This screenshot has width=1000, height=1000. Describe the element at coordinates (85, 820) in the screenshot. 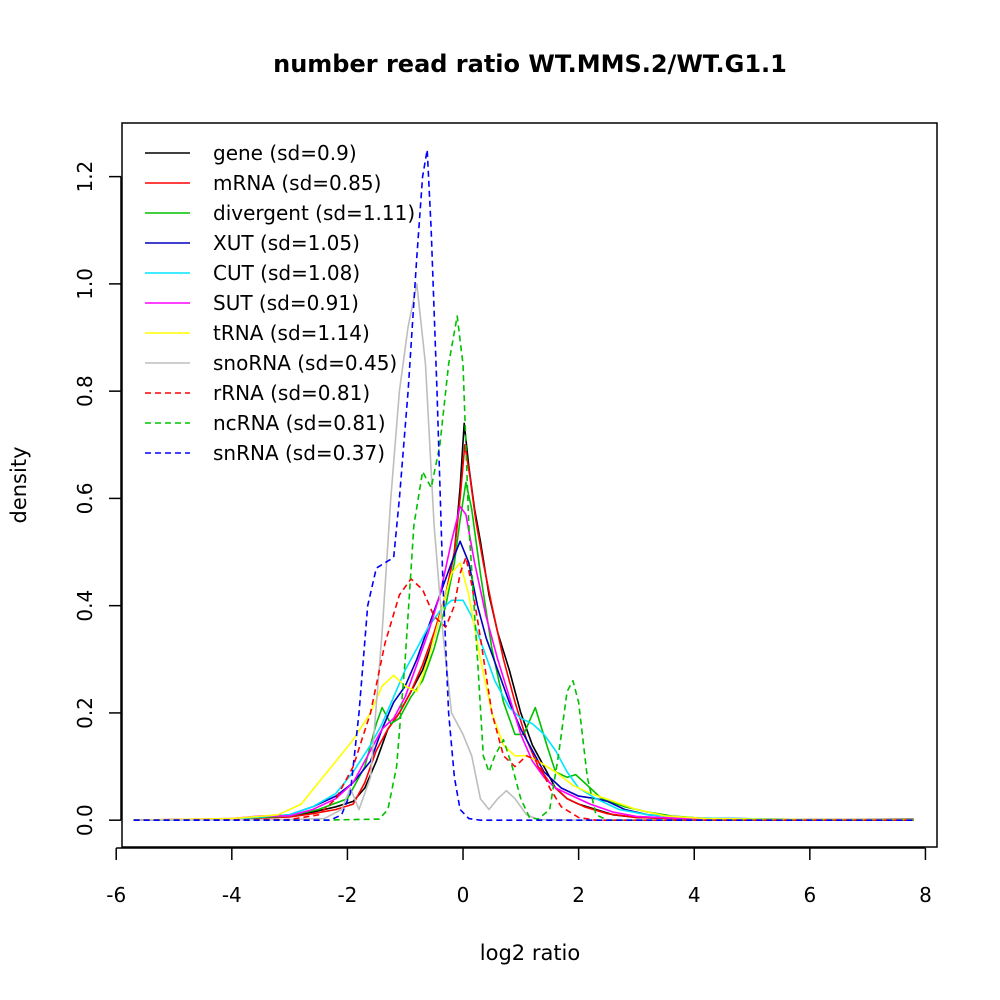

I see `y-tick-label: 0.0` at that location.